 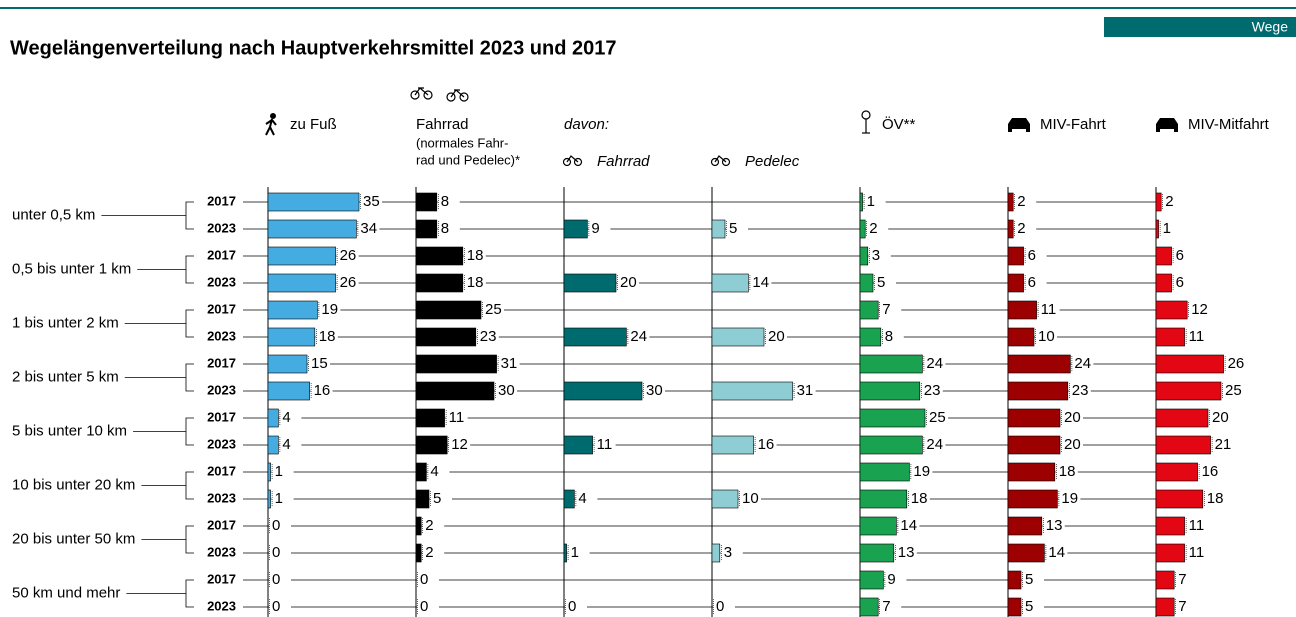 I want to click on value-label: 11, so click(x=1197, y=336).